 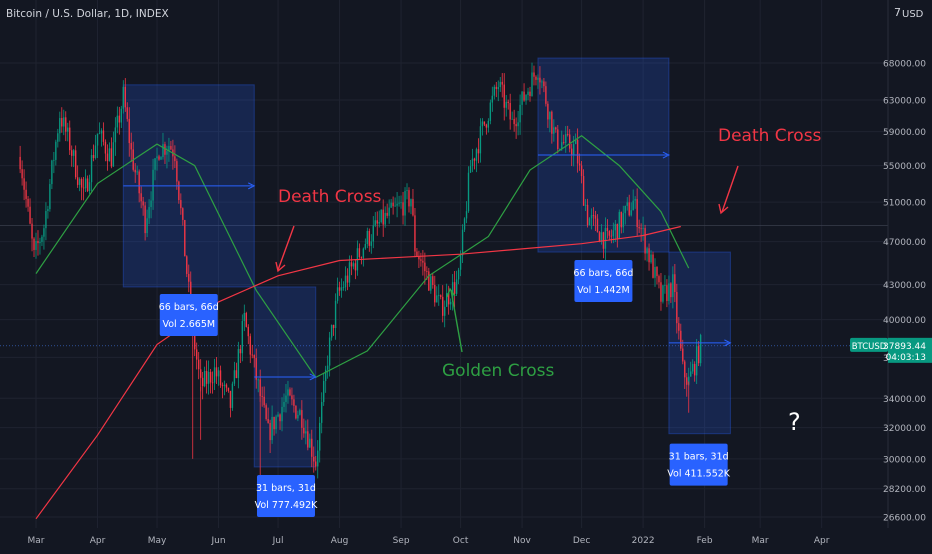 I want to click on x-tick-label: Oct, so click(x=461, y=541).